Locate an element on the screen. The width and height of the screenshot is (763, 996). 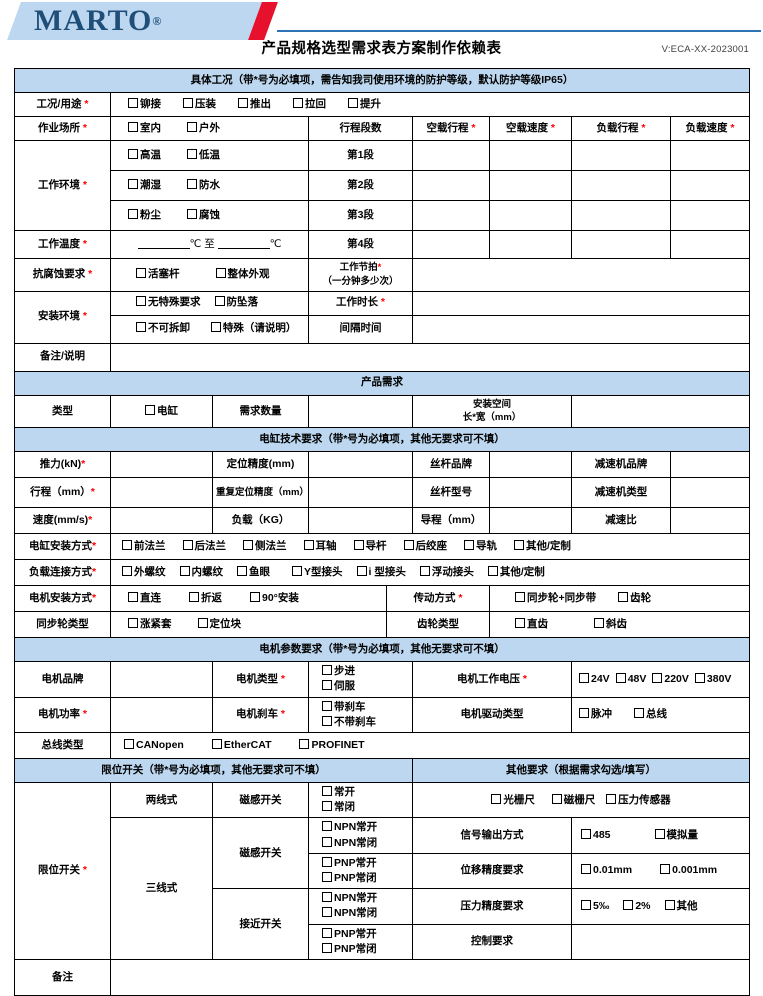
input-seg2-load-stroke is located at coordinates (621, 185).